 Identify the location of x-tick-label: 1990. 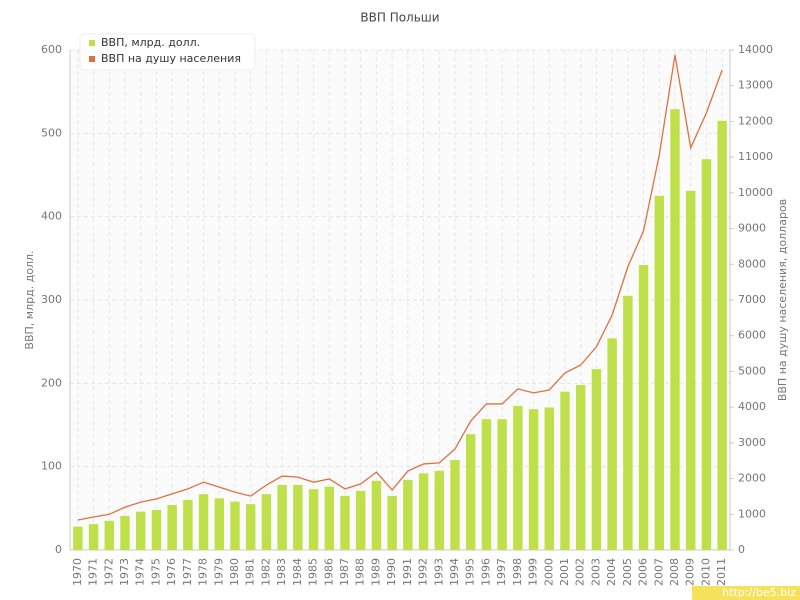
(391, 572).